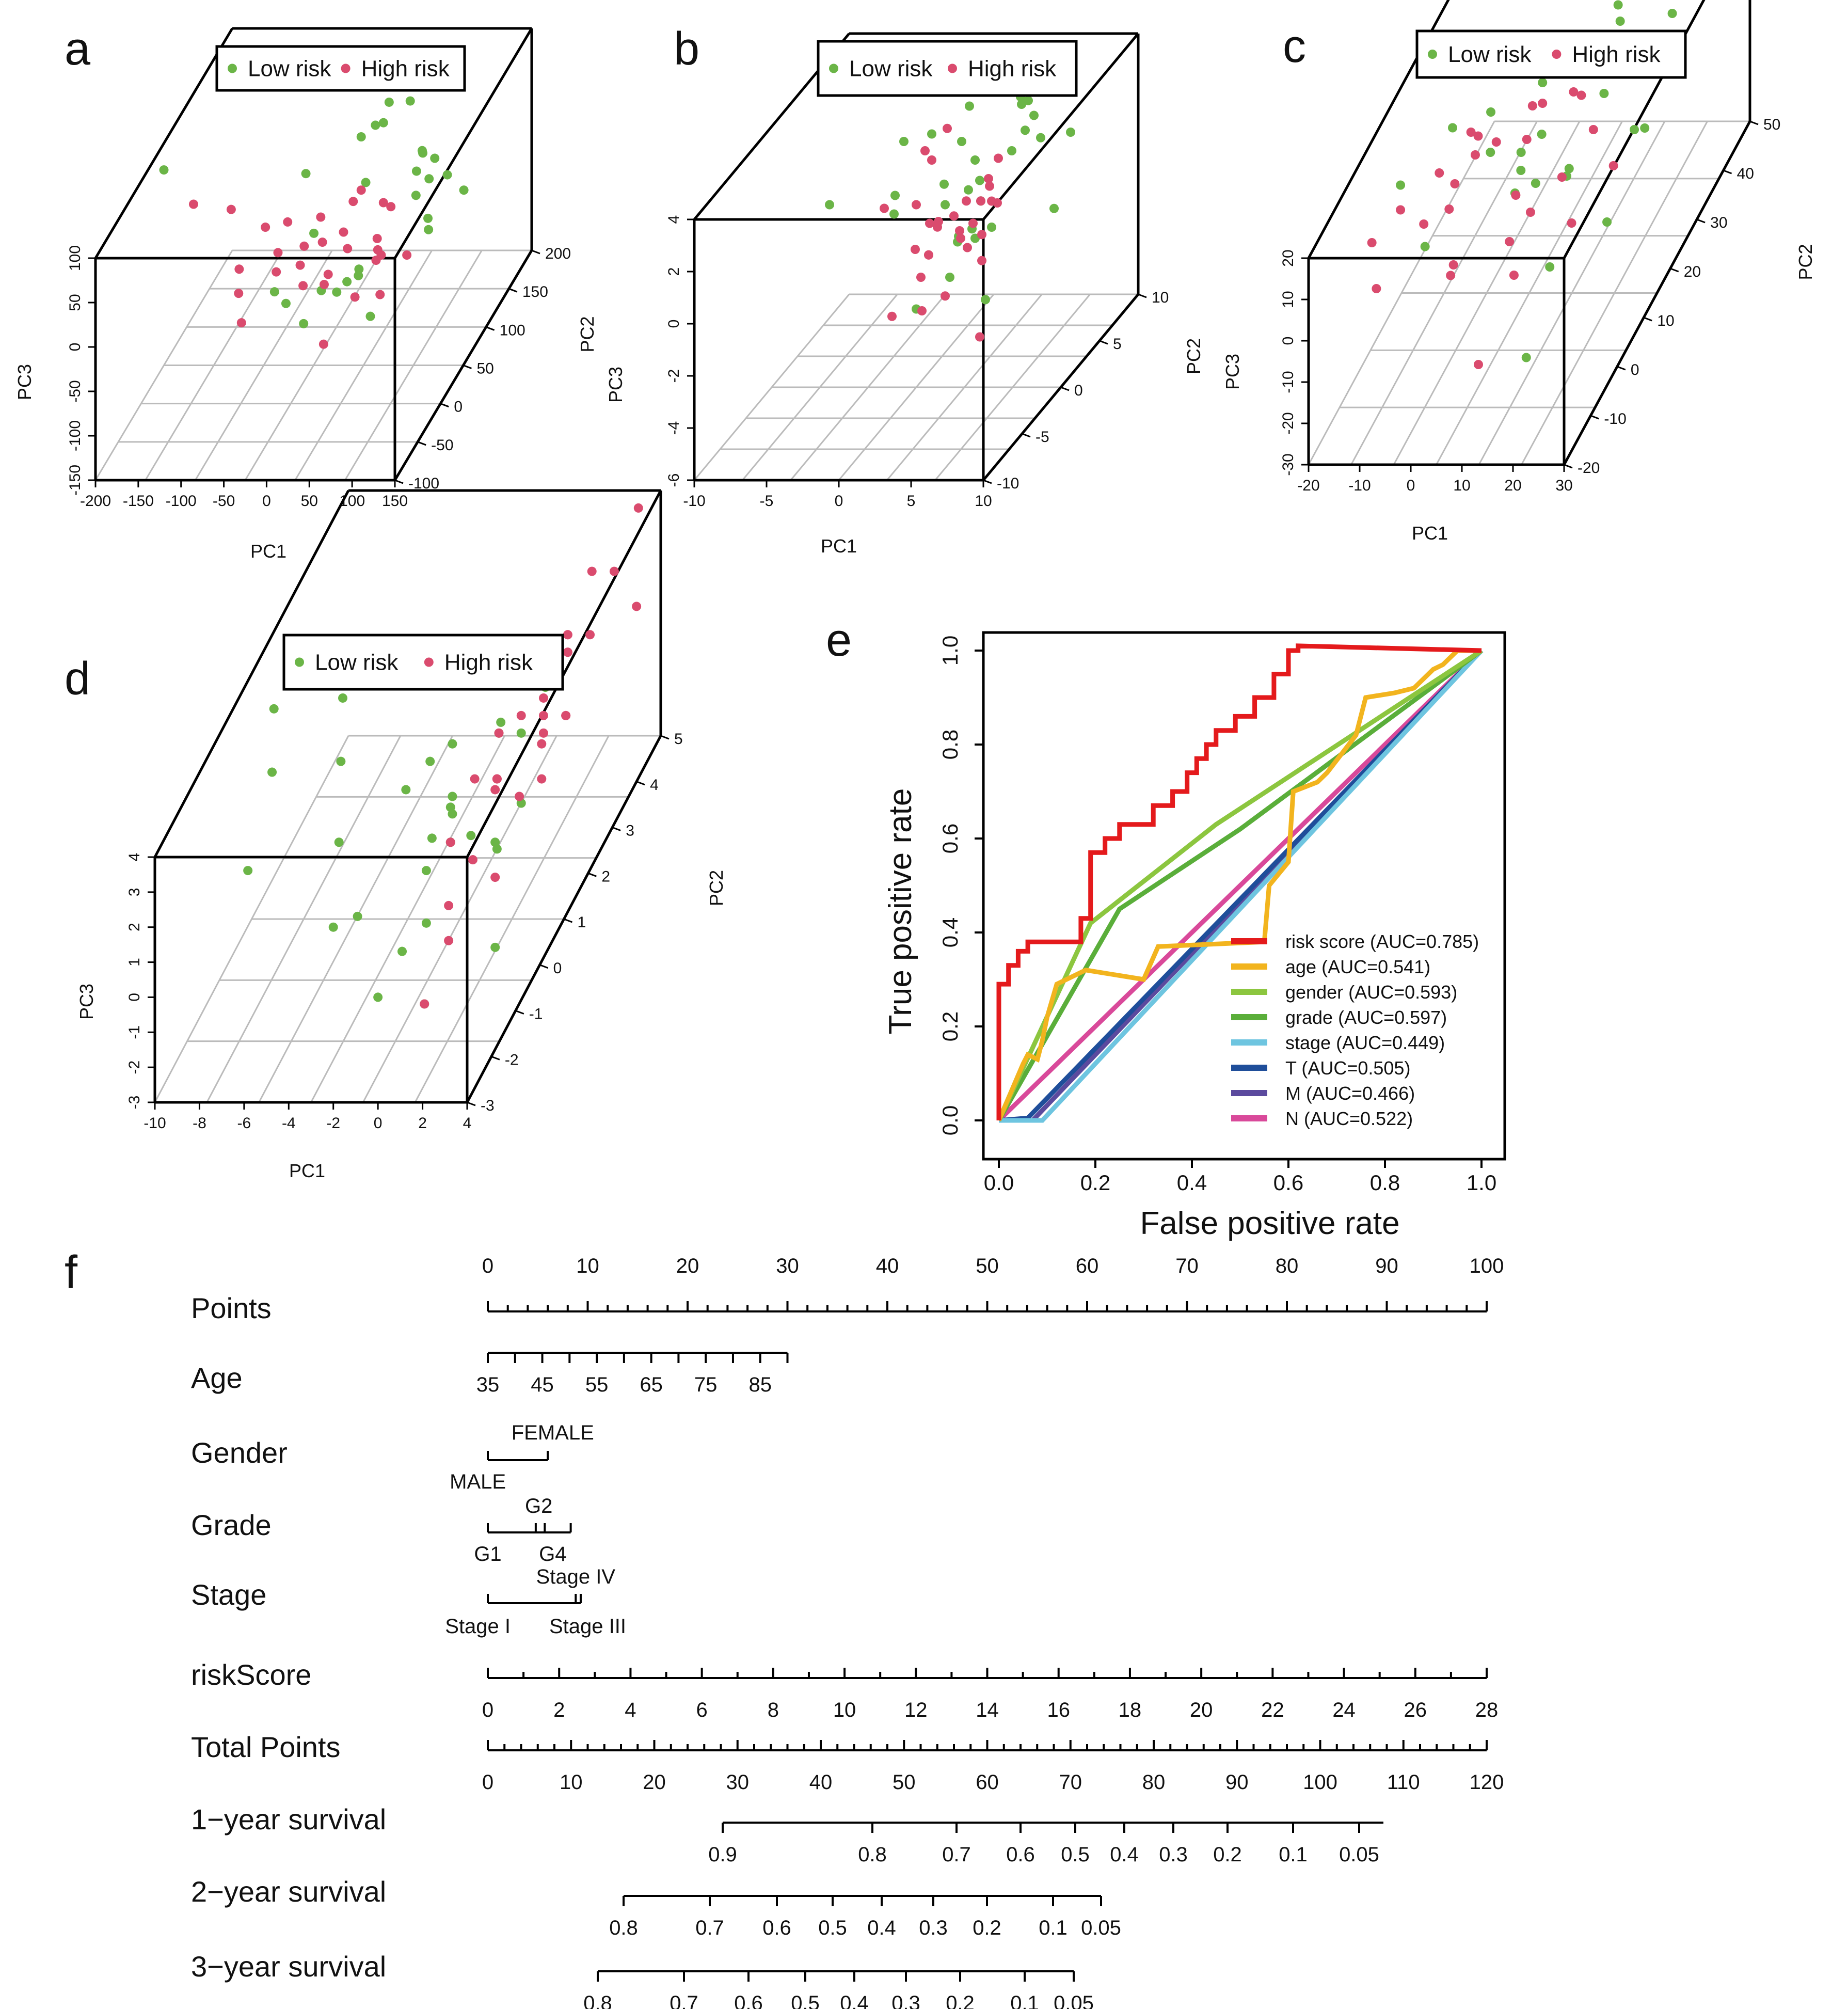 Image resolution: width=1848 pixels, height=2009 pixels. What do you see at coordinates (228, 1594) in the screenshot?
I see `nomogram-row-label: Stage` at bounding box center [228, 1594].